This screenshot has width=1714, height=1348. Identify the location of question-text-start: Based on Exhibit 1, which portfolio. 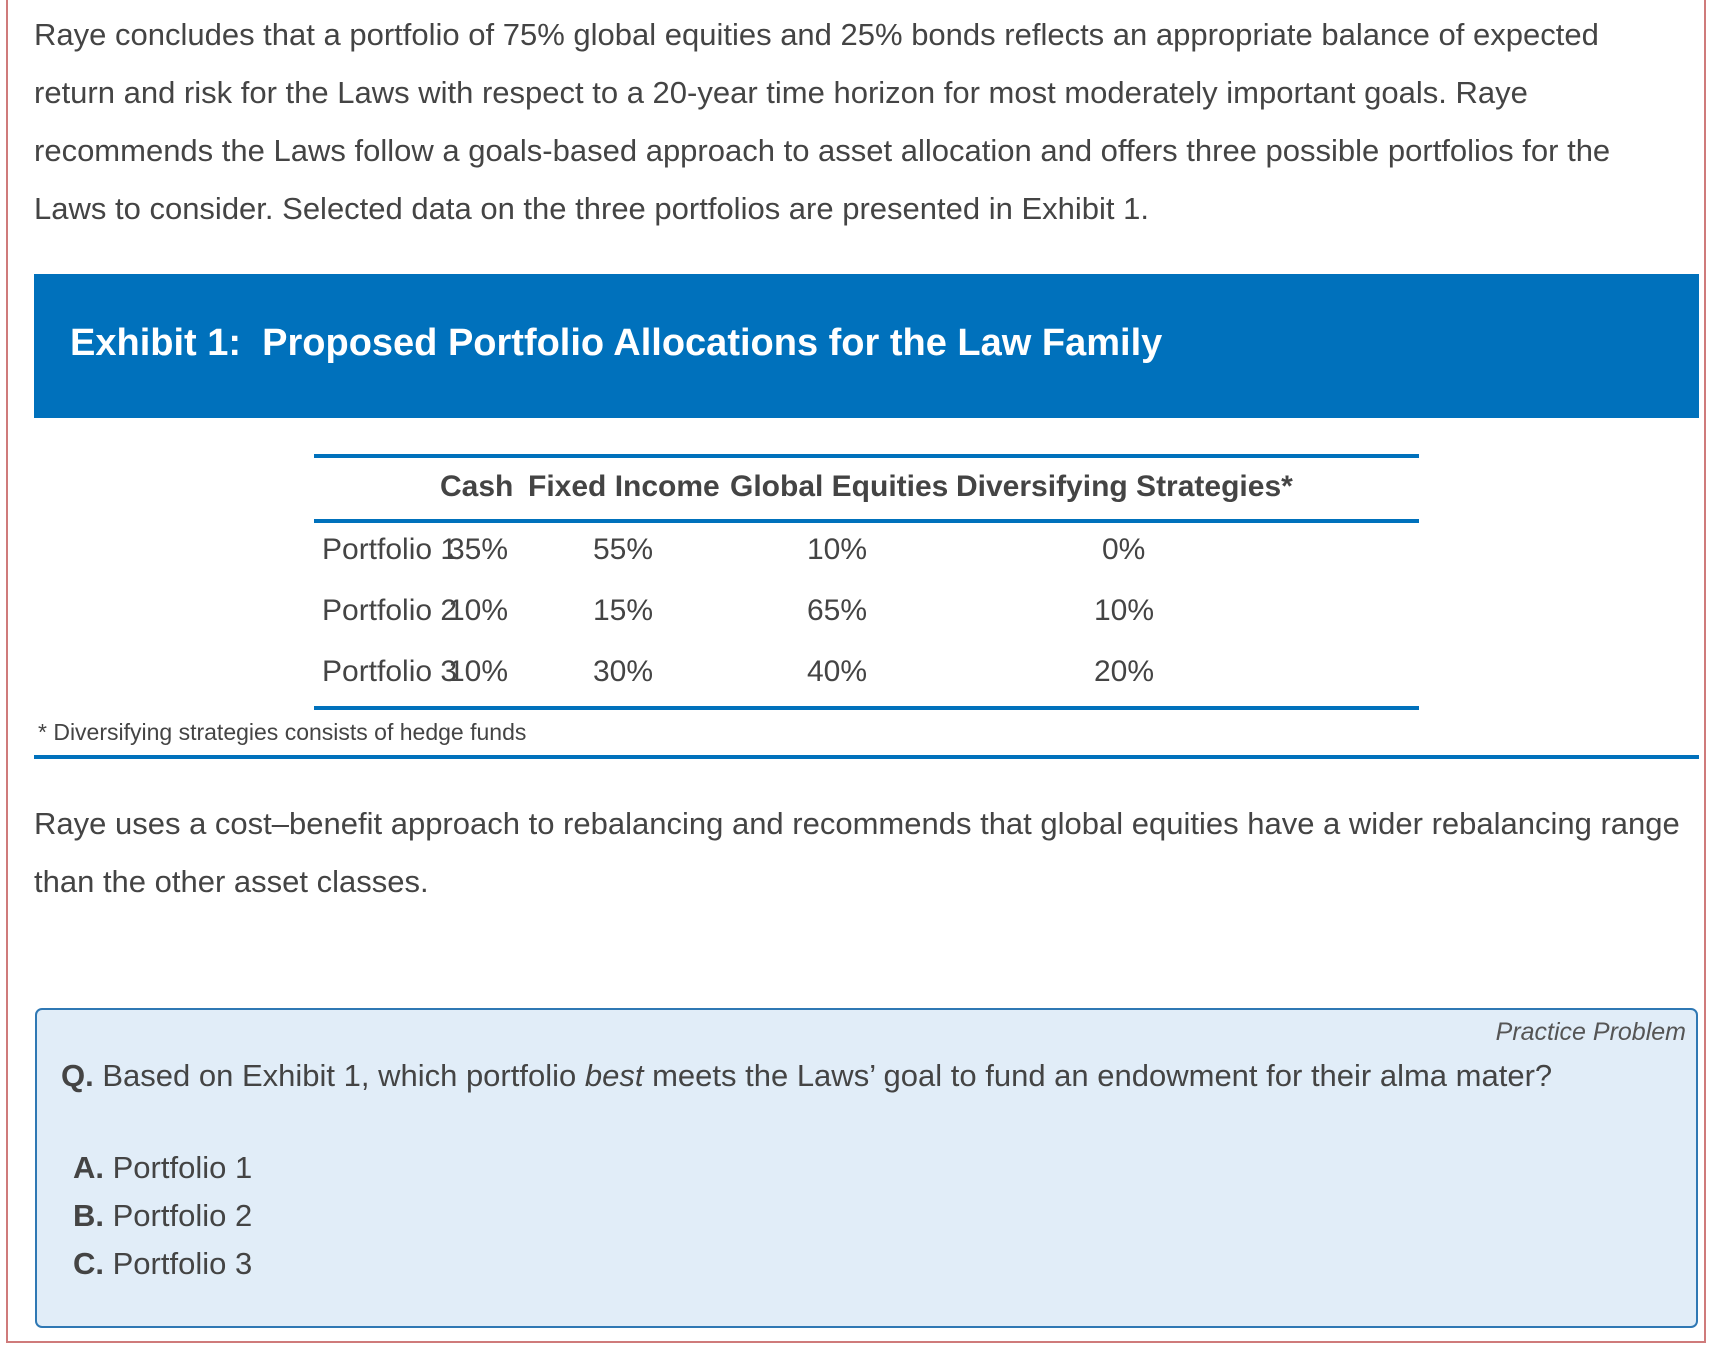
(339, 1075).